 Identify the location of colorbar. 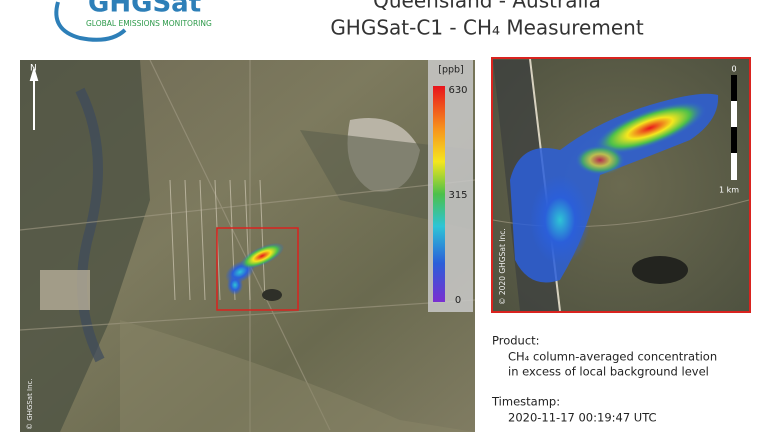
(439, 194).